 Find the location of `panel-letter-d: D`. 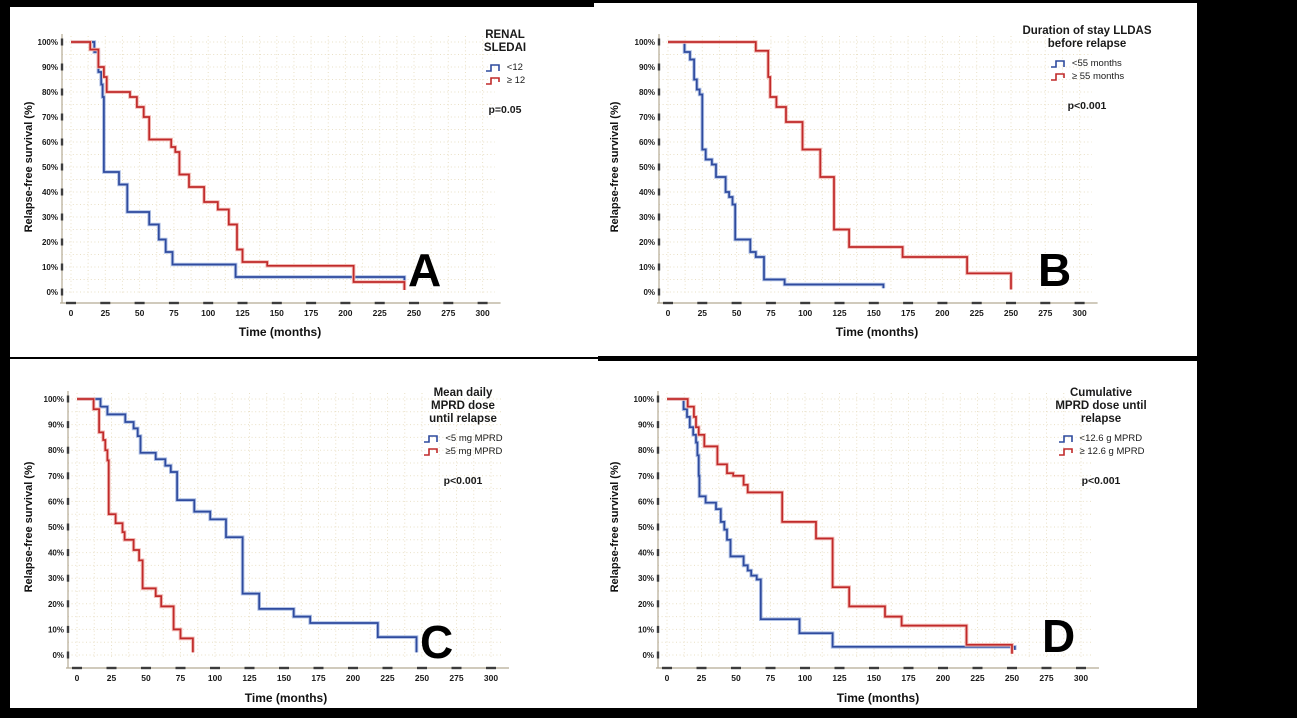

panel-letter-d: D is located at coordinates (1059, 636).